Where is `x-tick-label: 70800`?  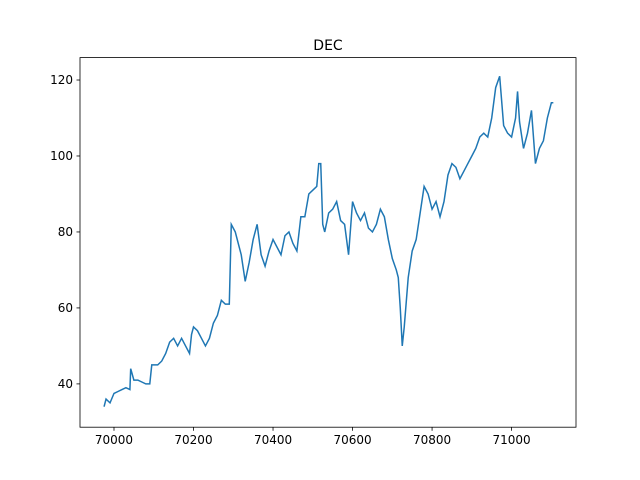 x-tick-label: 70800 is located at coordinates (432, 440).